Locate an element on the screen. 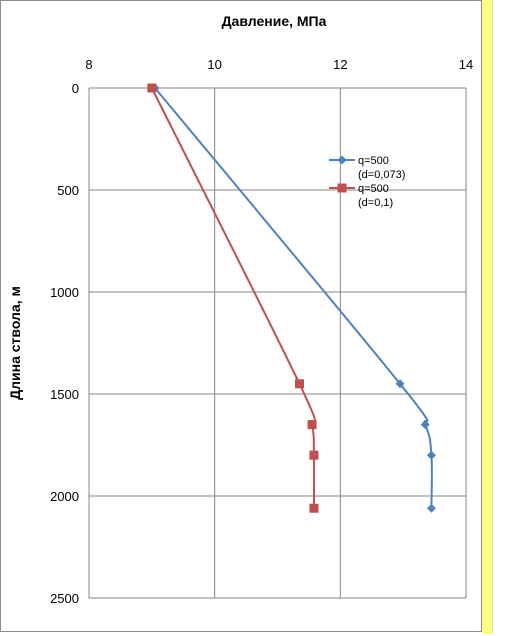 Image resolution: width=524 pixels, height=636 pixels. y-tick-label: 2500 is located at coordinates (64, 598).